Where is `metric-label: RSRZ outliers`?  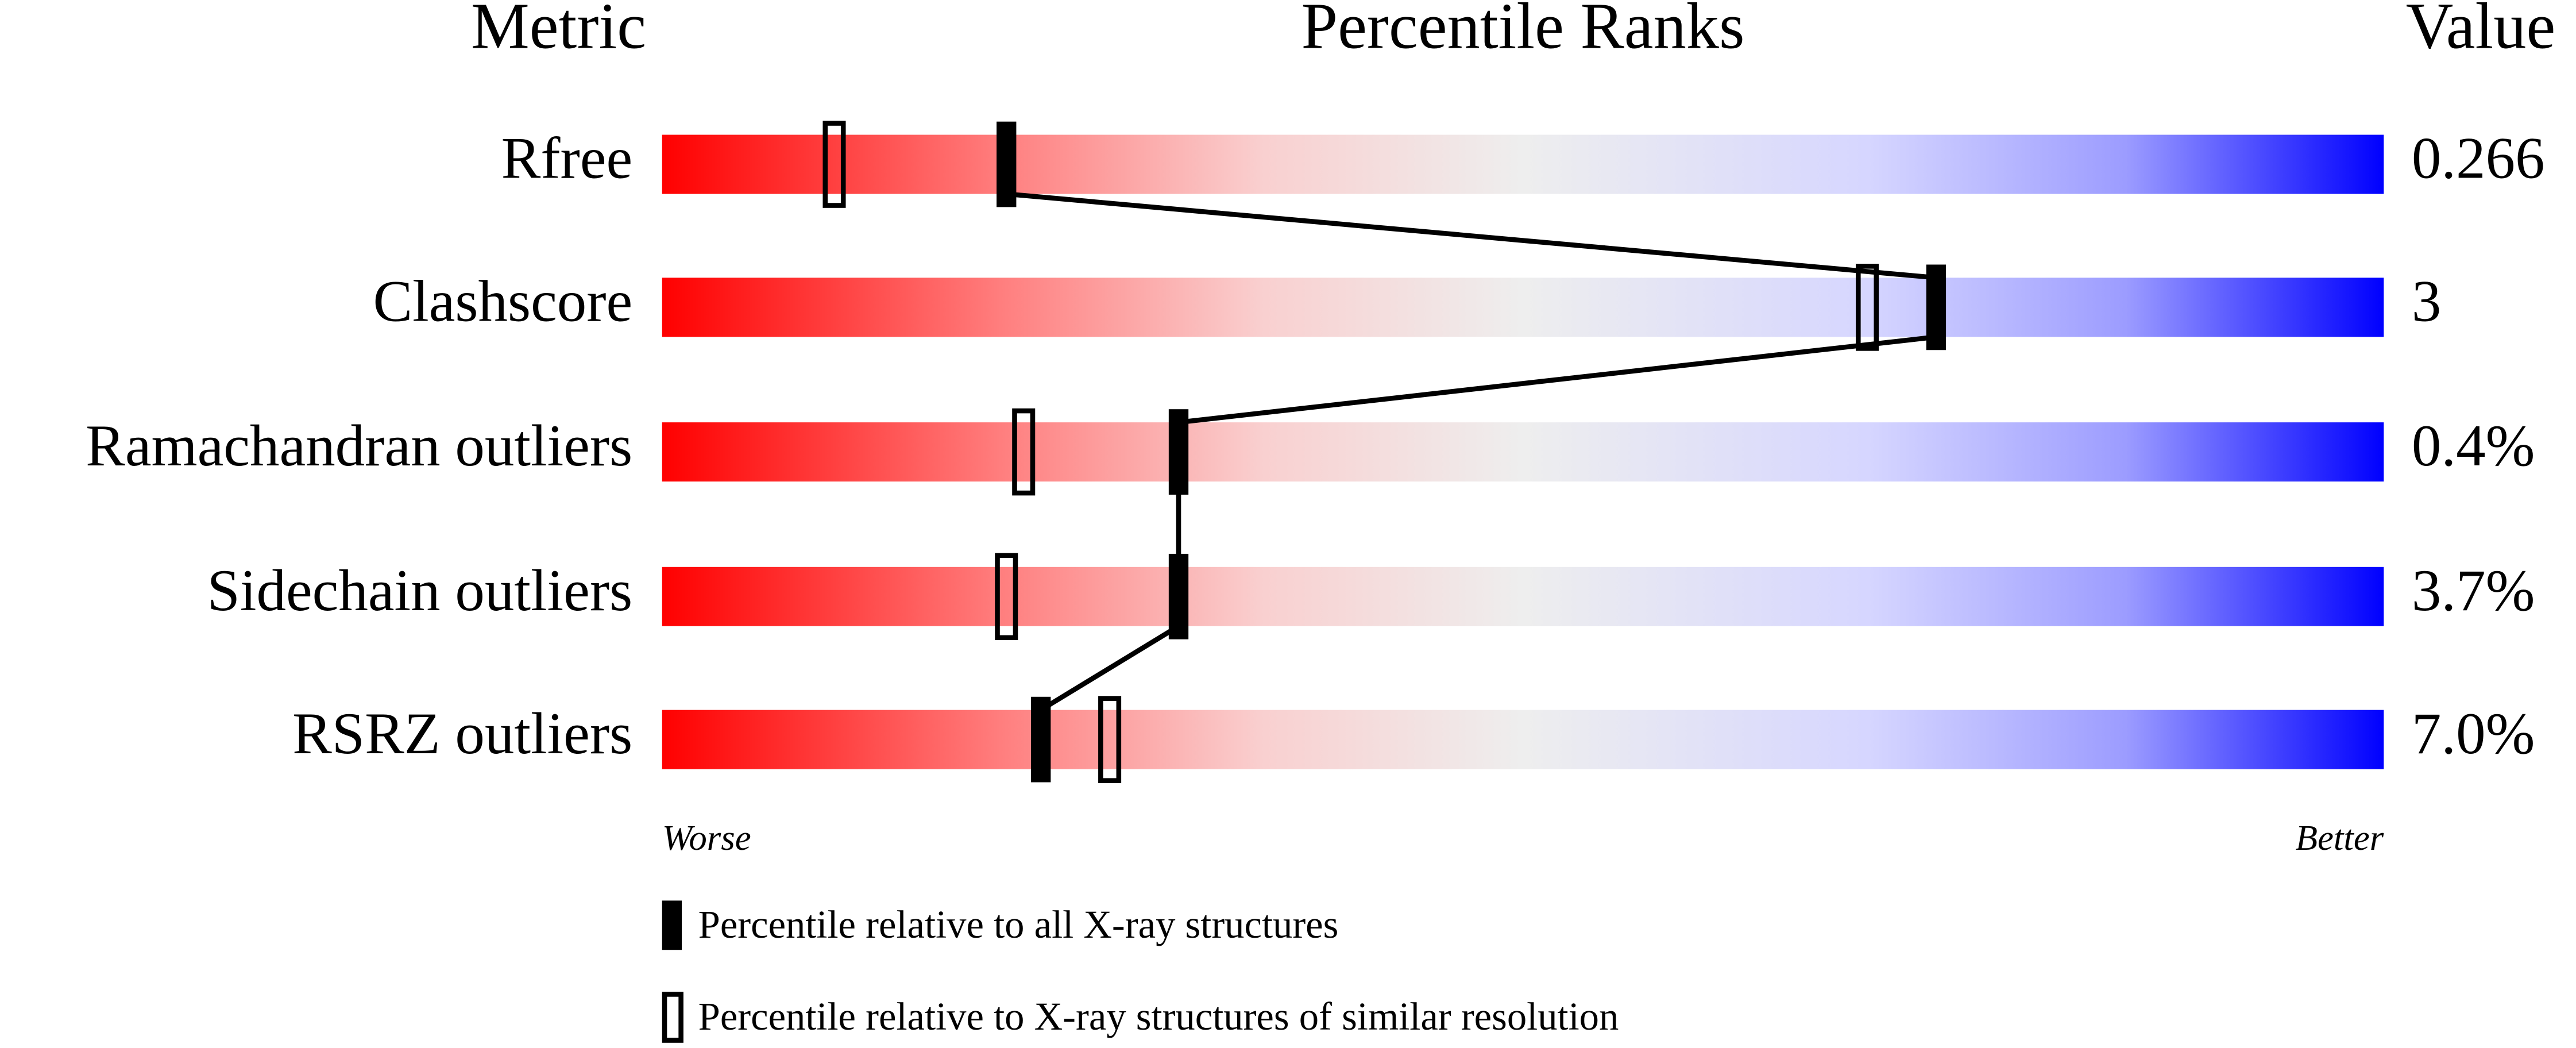 metric-label: RSRZ outliers is located at coordinates (462, 733).